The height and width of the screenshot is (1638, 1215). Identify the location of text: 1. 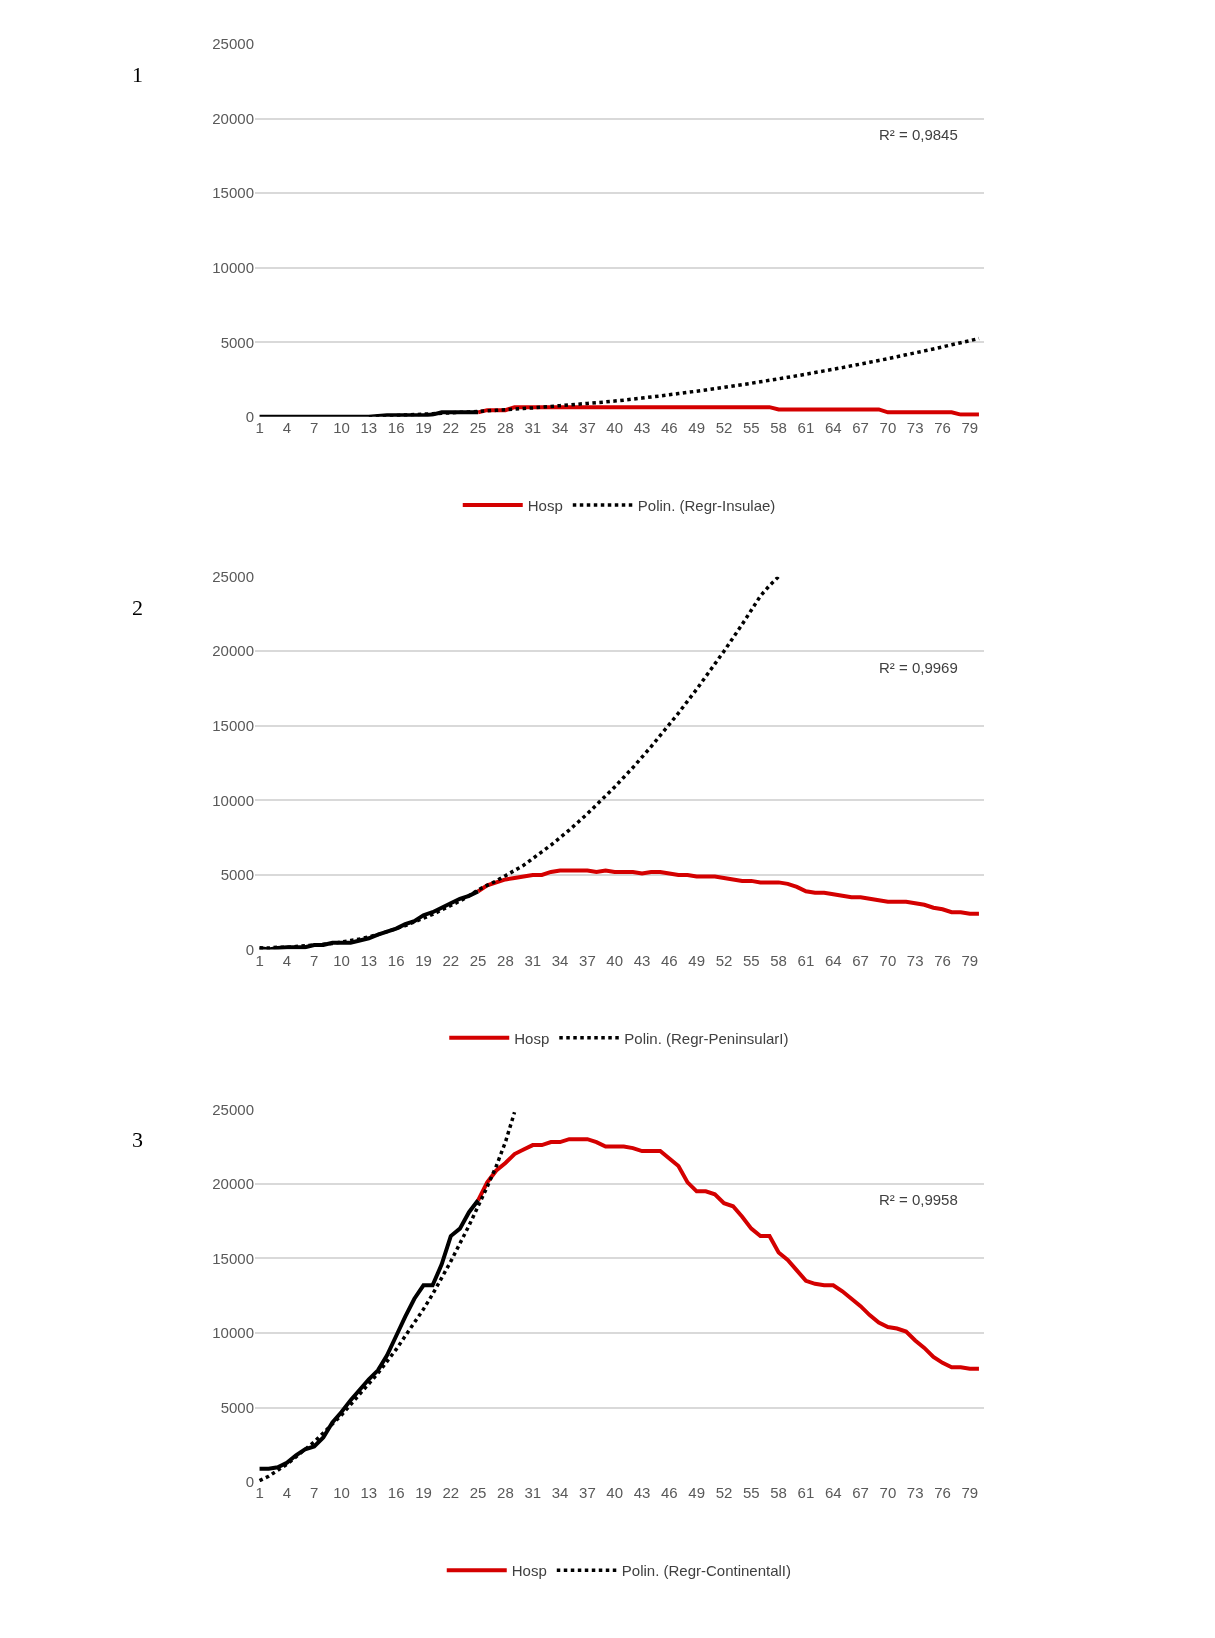
(137, 74).